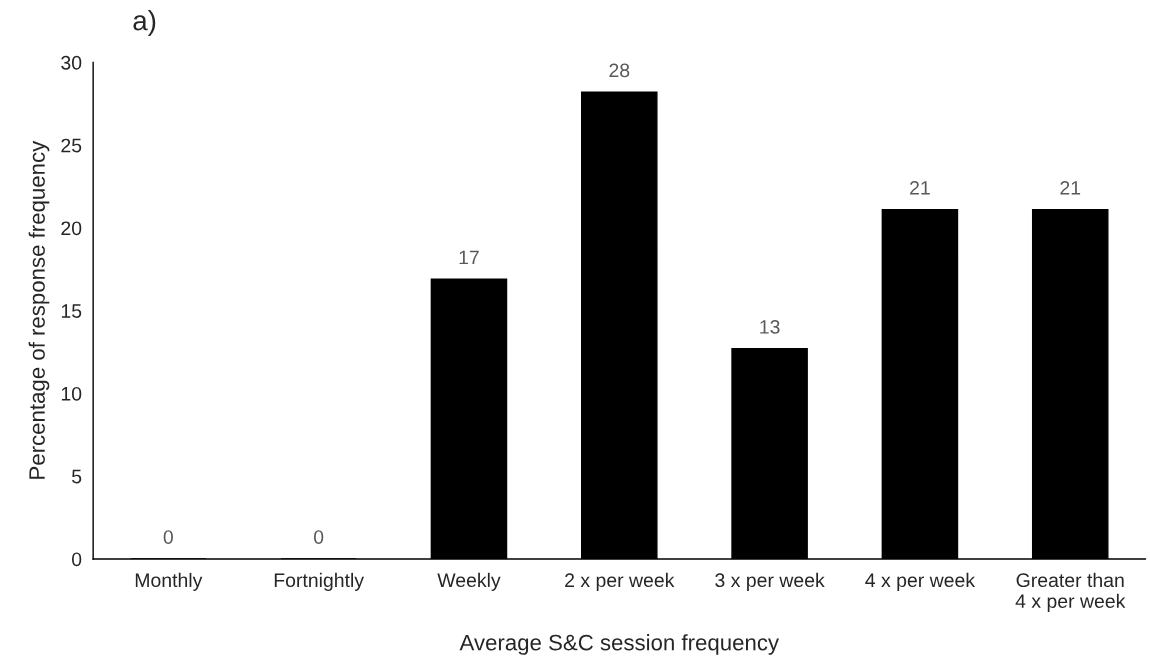 This screenshot has width=1150, height=671. What do you see at coordinates (71, 62) in the screenshot?
I see `y-tick-label: 30` at bounding box center [71, 62].